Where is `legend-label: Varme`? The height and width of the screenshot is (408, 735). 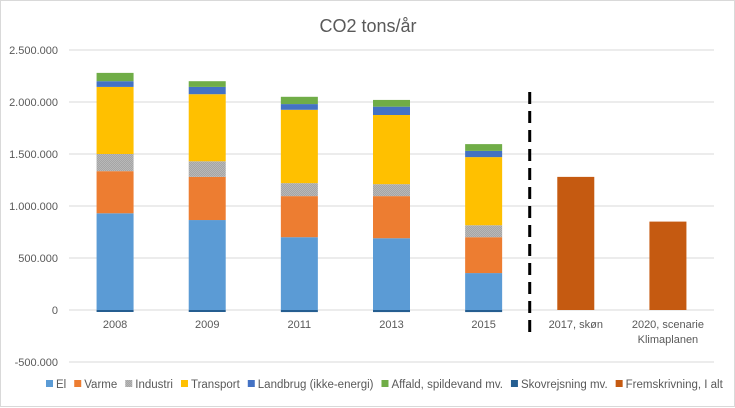
legend-label: Varme is located at coordinates (100, 385).